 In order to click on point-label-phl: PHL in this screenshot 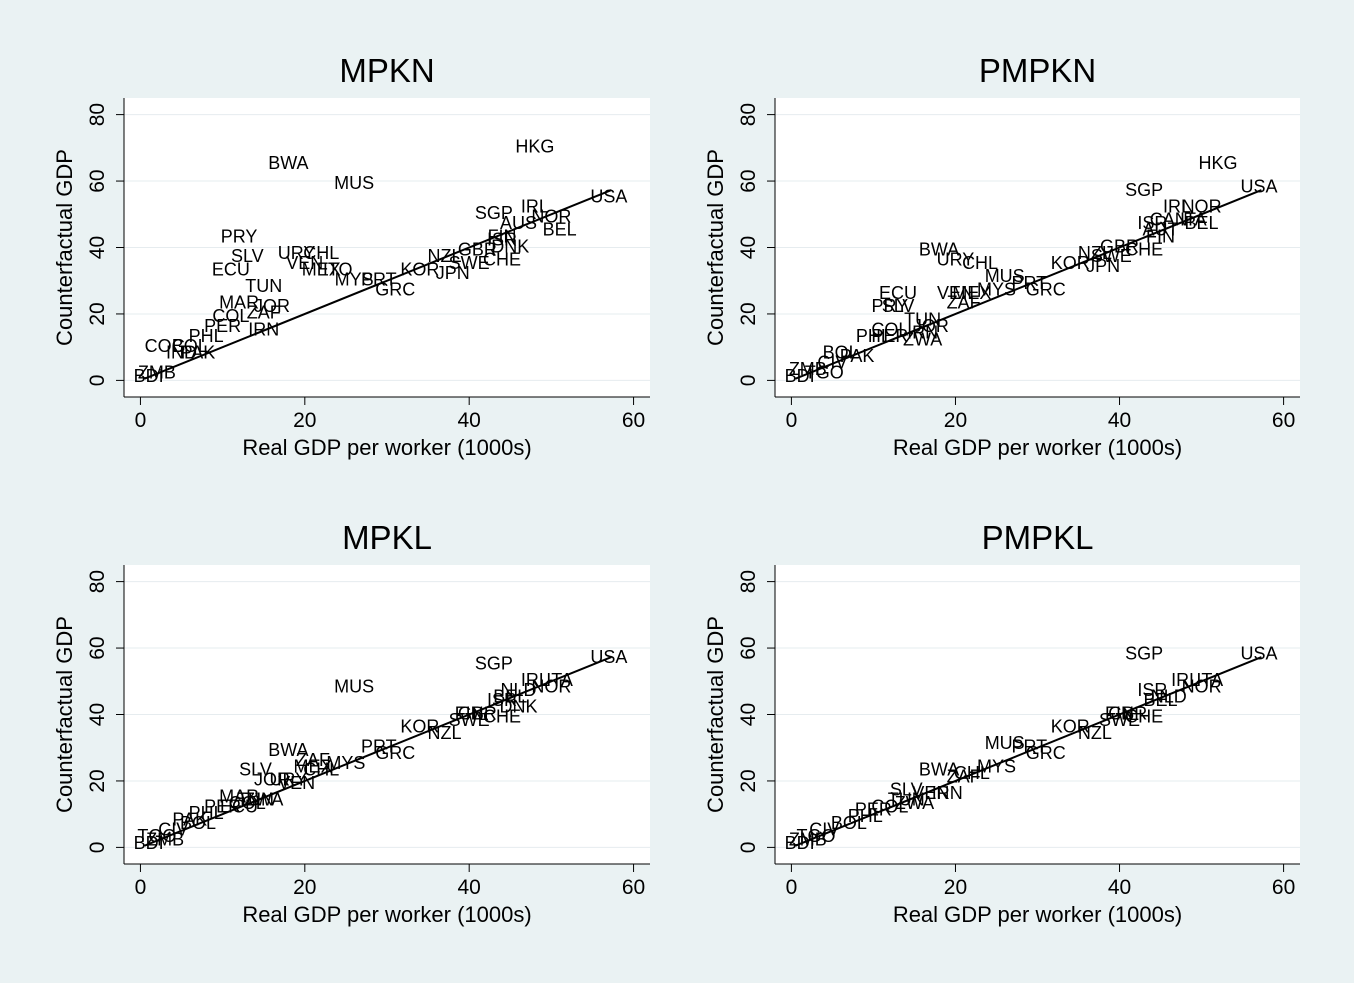, I will do `click(206, 336)`.